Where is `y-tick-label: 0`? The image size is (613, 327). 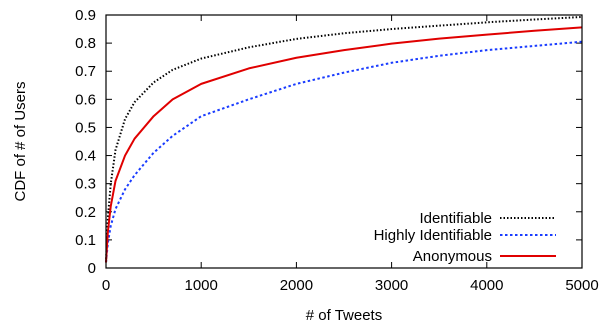
y-tick-label: 0 is located at coordinates (92, 268).